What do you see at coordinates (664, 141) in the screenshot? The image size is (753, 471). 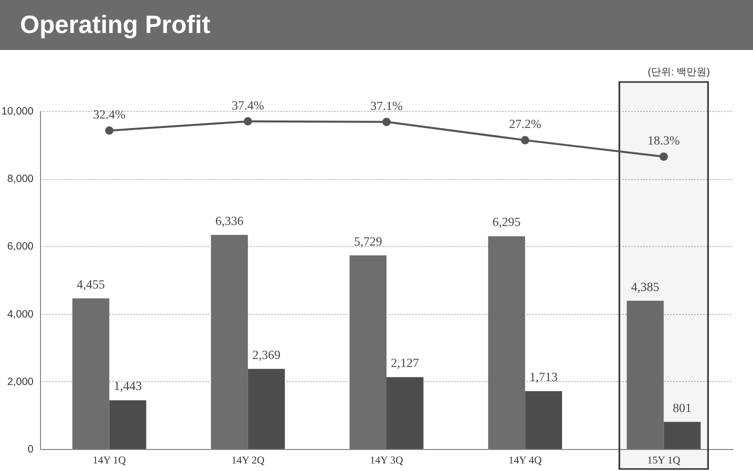 I see `data-label: 18.3%` at bounding box center [664, 141].